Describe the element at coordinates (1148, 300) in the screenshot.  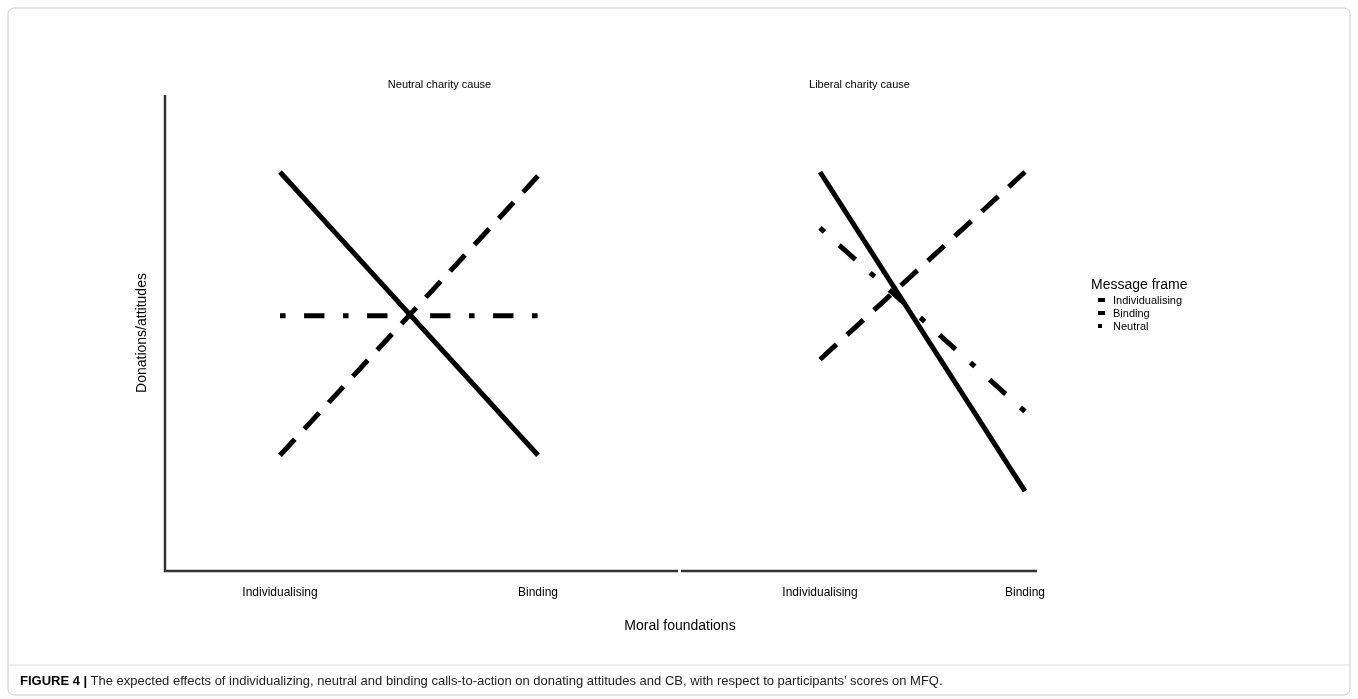
I see `legend-label: Individualising` at that location.